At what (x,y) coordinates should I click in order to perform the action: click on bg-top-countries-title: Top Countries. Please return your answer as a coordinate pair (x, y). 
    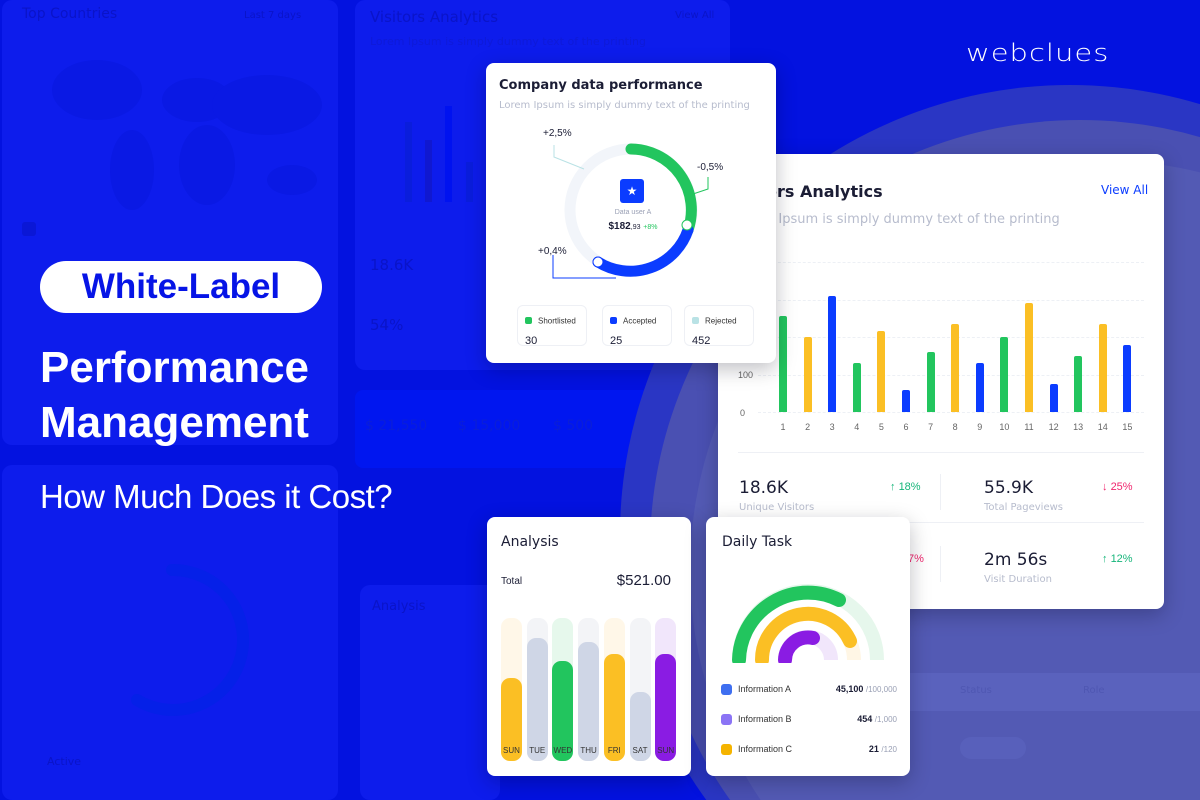
    Looking at the image, I should click on (70, 14).